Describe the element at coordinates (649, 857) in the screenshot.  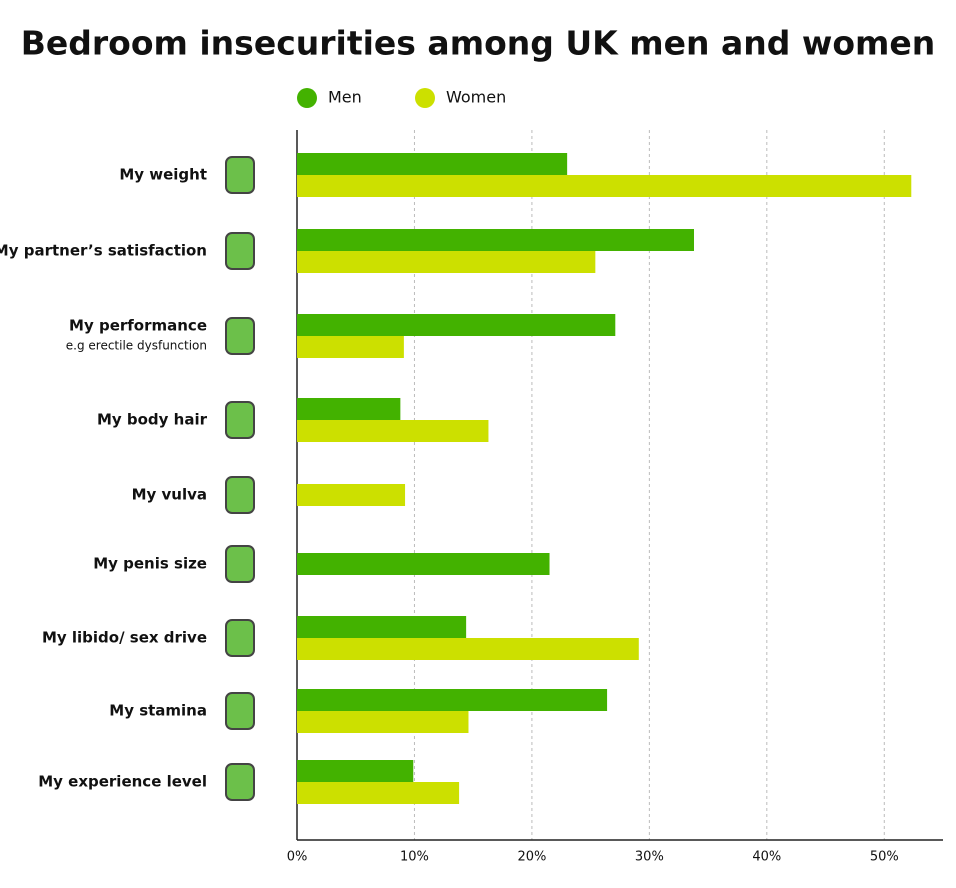
I see `x-tick-label: 30%` at that location.